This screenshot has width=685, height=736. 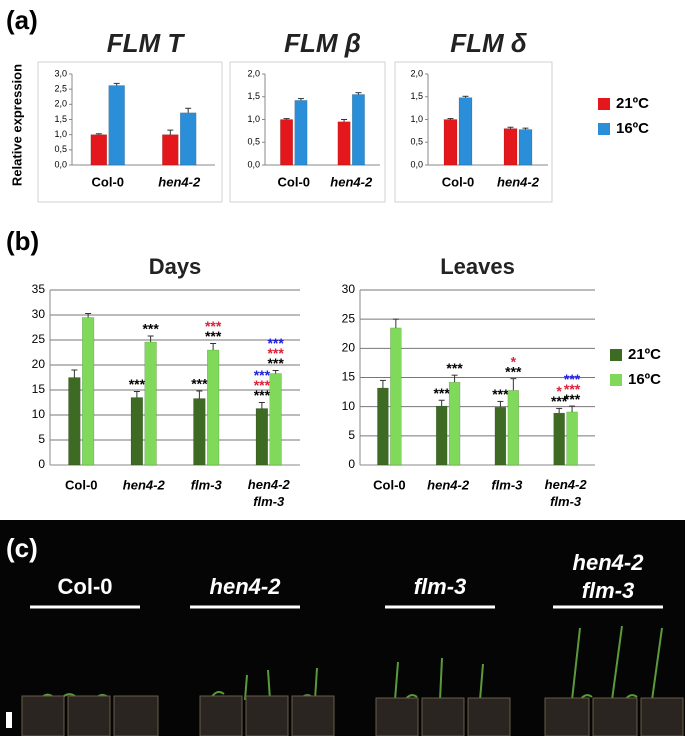 What do you see at coordinates (322, 43) in the screenshot?
I see `chart-title: FLM β` at bounding box center [322, 43].